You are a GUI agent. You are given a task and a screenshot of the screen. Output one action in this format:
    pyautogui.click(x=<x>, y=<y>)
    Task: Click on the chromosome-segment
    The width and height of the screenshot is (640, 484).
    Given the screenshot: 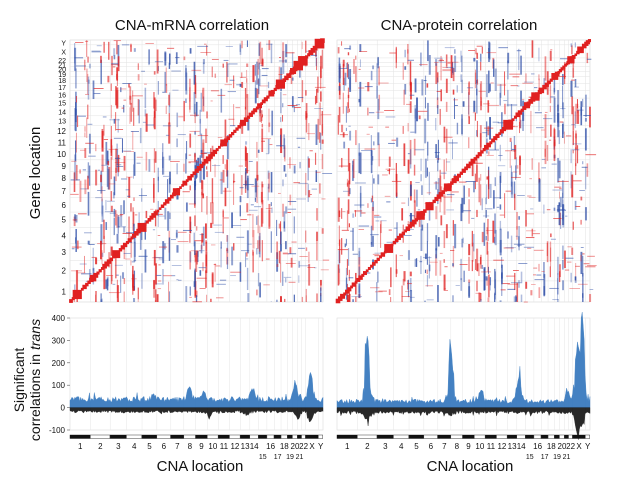 What is the action you would take?
    pyautogui.click(x=224, y=436)
    